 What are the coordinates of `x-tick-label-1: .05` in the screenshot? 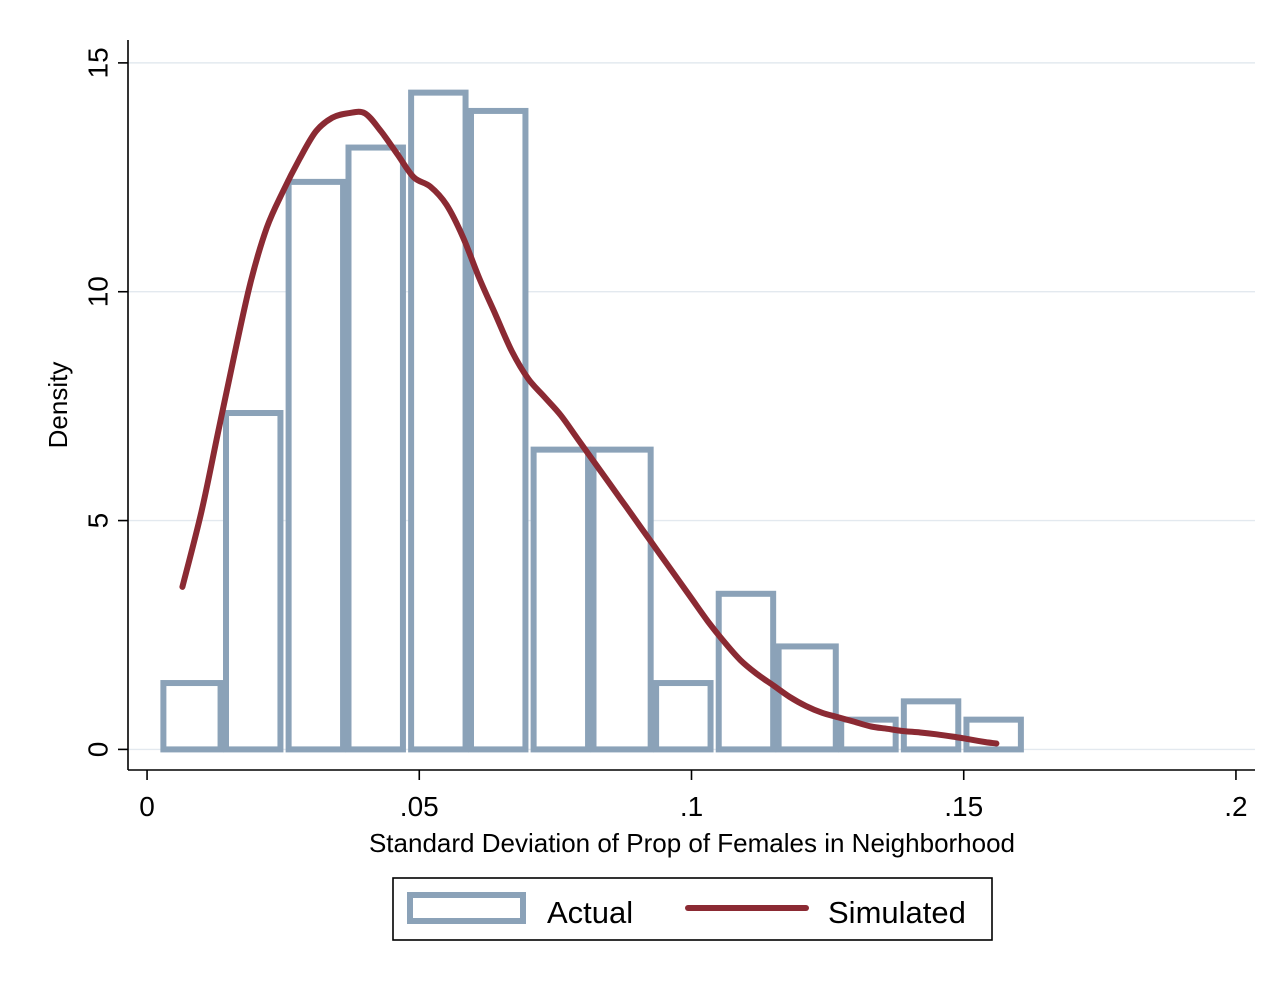 It's located at (419, 806).